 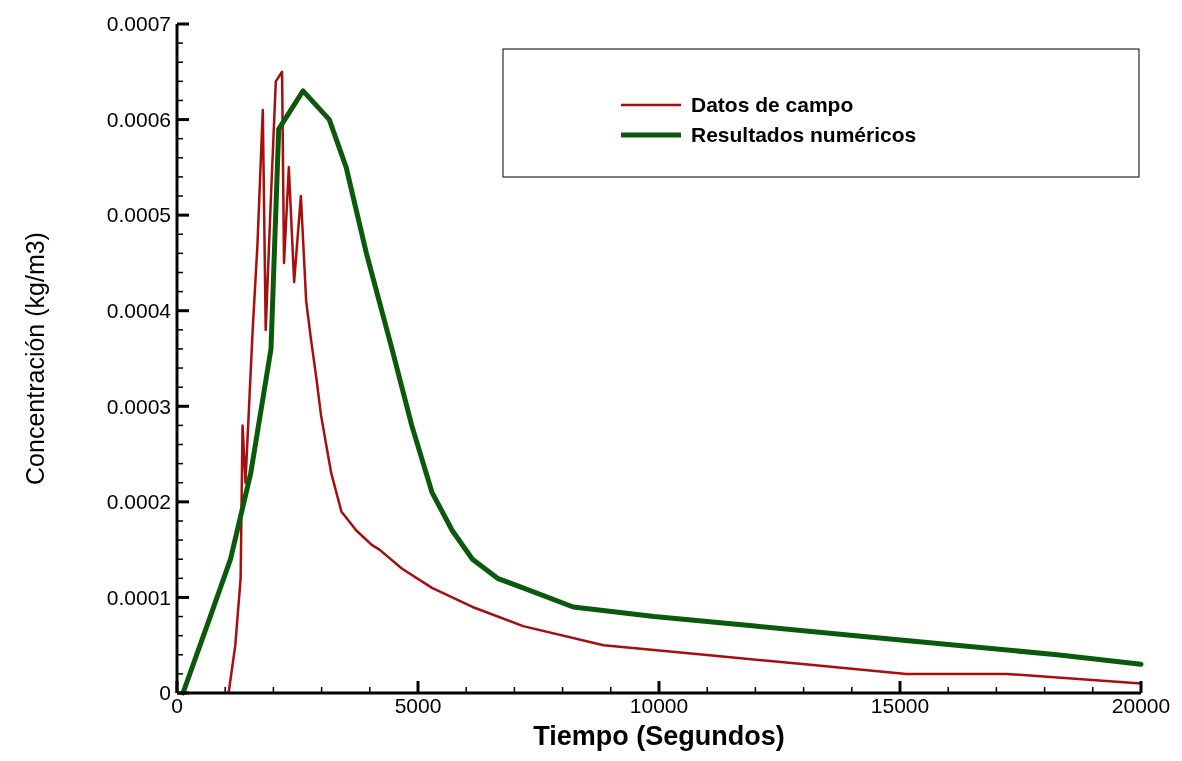 I want to click on x-tick-label: 10000, so click(x=659, y=705).